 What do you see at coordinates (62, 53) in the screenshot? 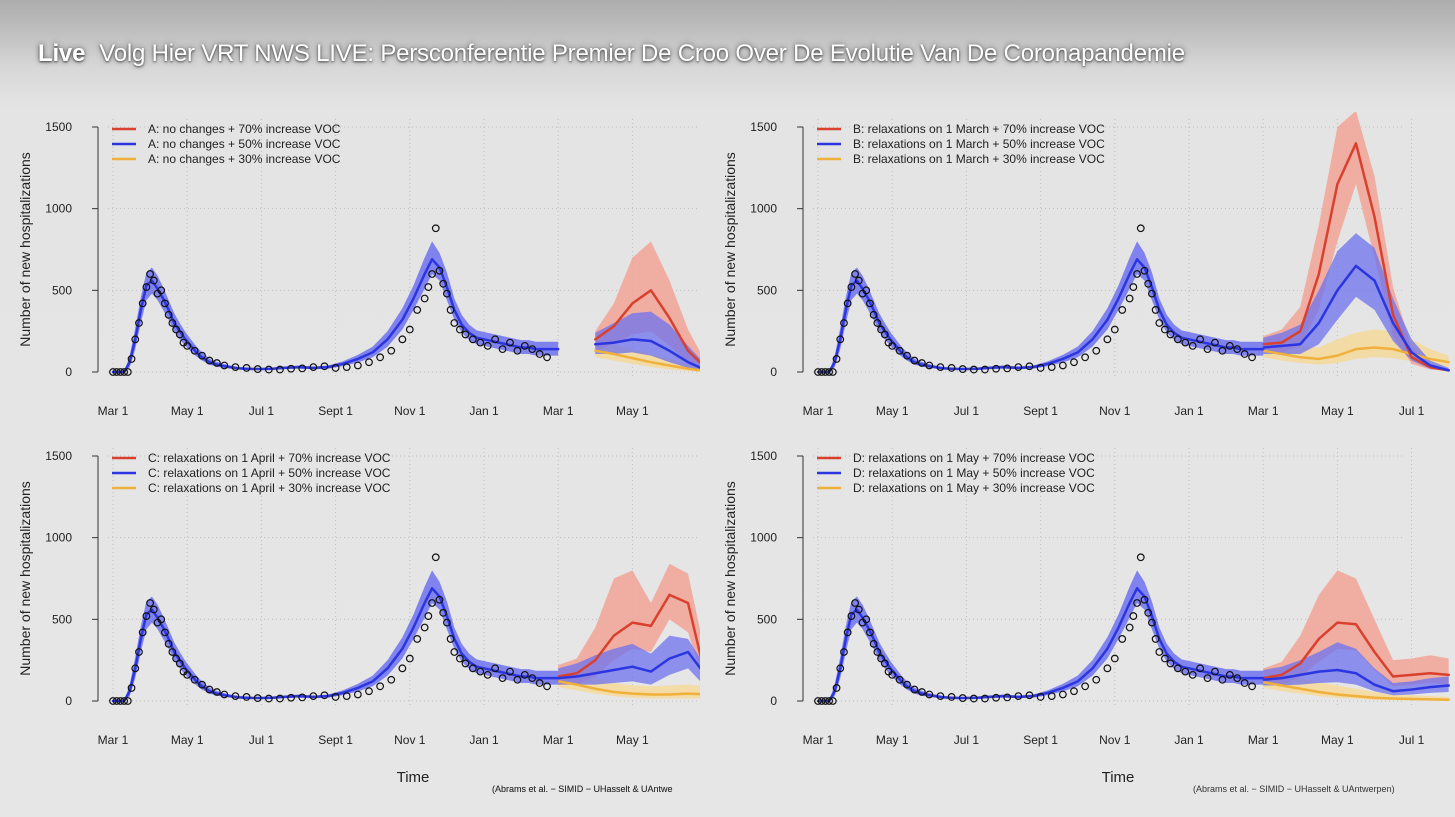
I see `live-badge: Live` at bounding box center [62, 53].